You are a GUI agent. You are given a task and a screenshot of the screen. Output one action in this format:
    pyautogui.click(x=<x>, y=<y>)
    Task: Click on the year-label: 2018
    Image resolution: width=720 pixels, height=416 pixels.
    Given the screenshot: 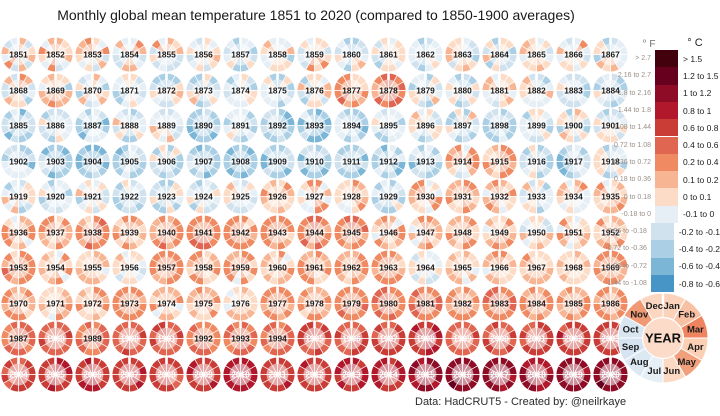 What is the action you would take?
    pyautogui.click(x=536, y=374)
    